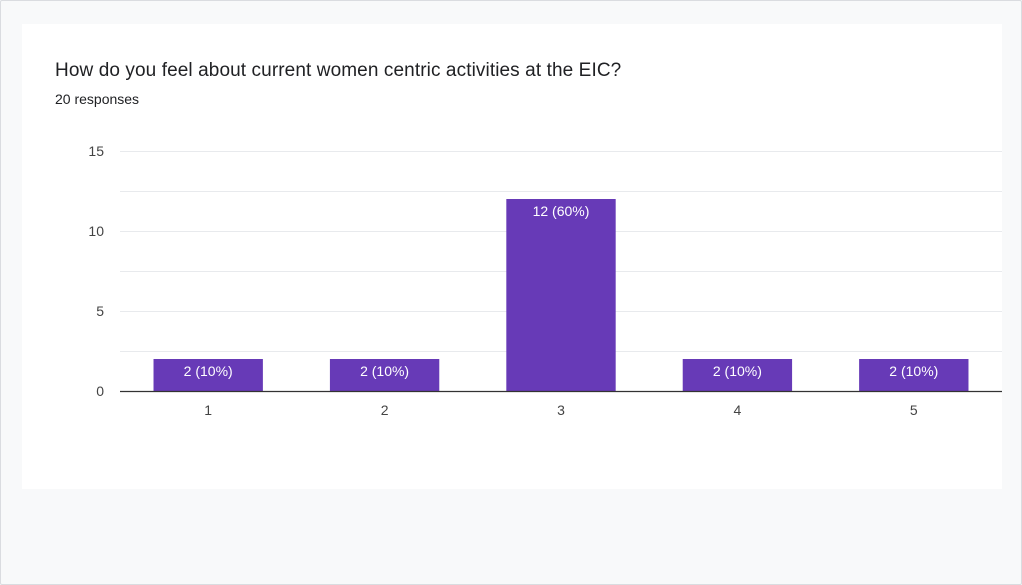 The width and height of the screenshot is (1022, 585). Describe the element at coordinates (914, 410) in the screenshot. I see `x-tick-label: 5` at that location.